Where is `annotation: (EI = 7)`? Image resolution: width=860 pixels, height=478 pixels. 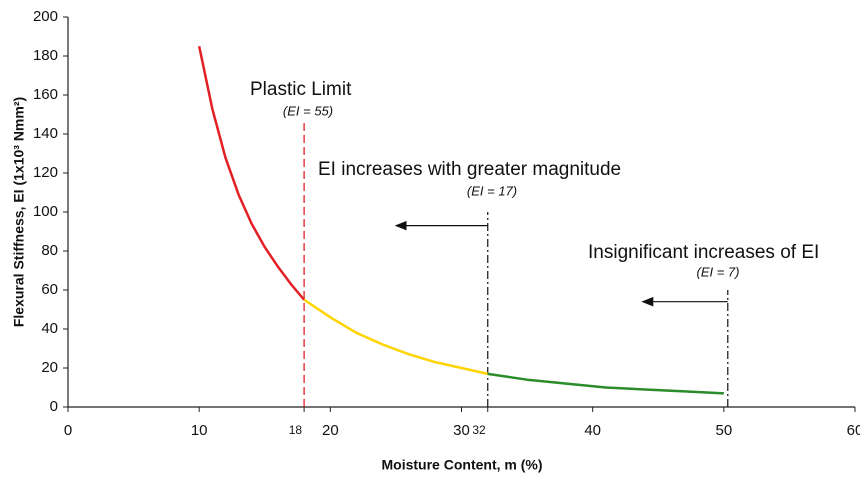
annotation: (EI = 7) is located at coordinates (718, 271).